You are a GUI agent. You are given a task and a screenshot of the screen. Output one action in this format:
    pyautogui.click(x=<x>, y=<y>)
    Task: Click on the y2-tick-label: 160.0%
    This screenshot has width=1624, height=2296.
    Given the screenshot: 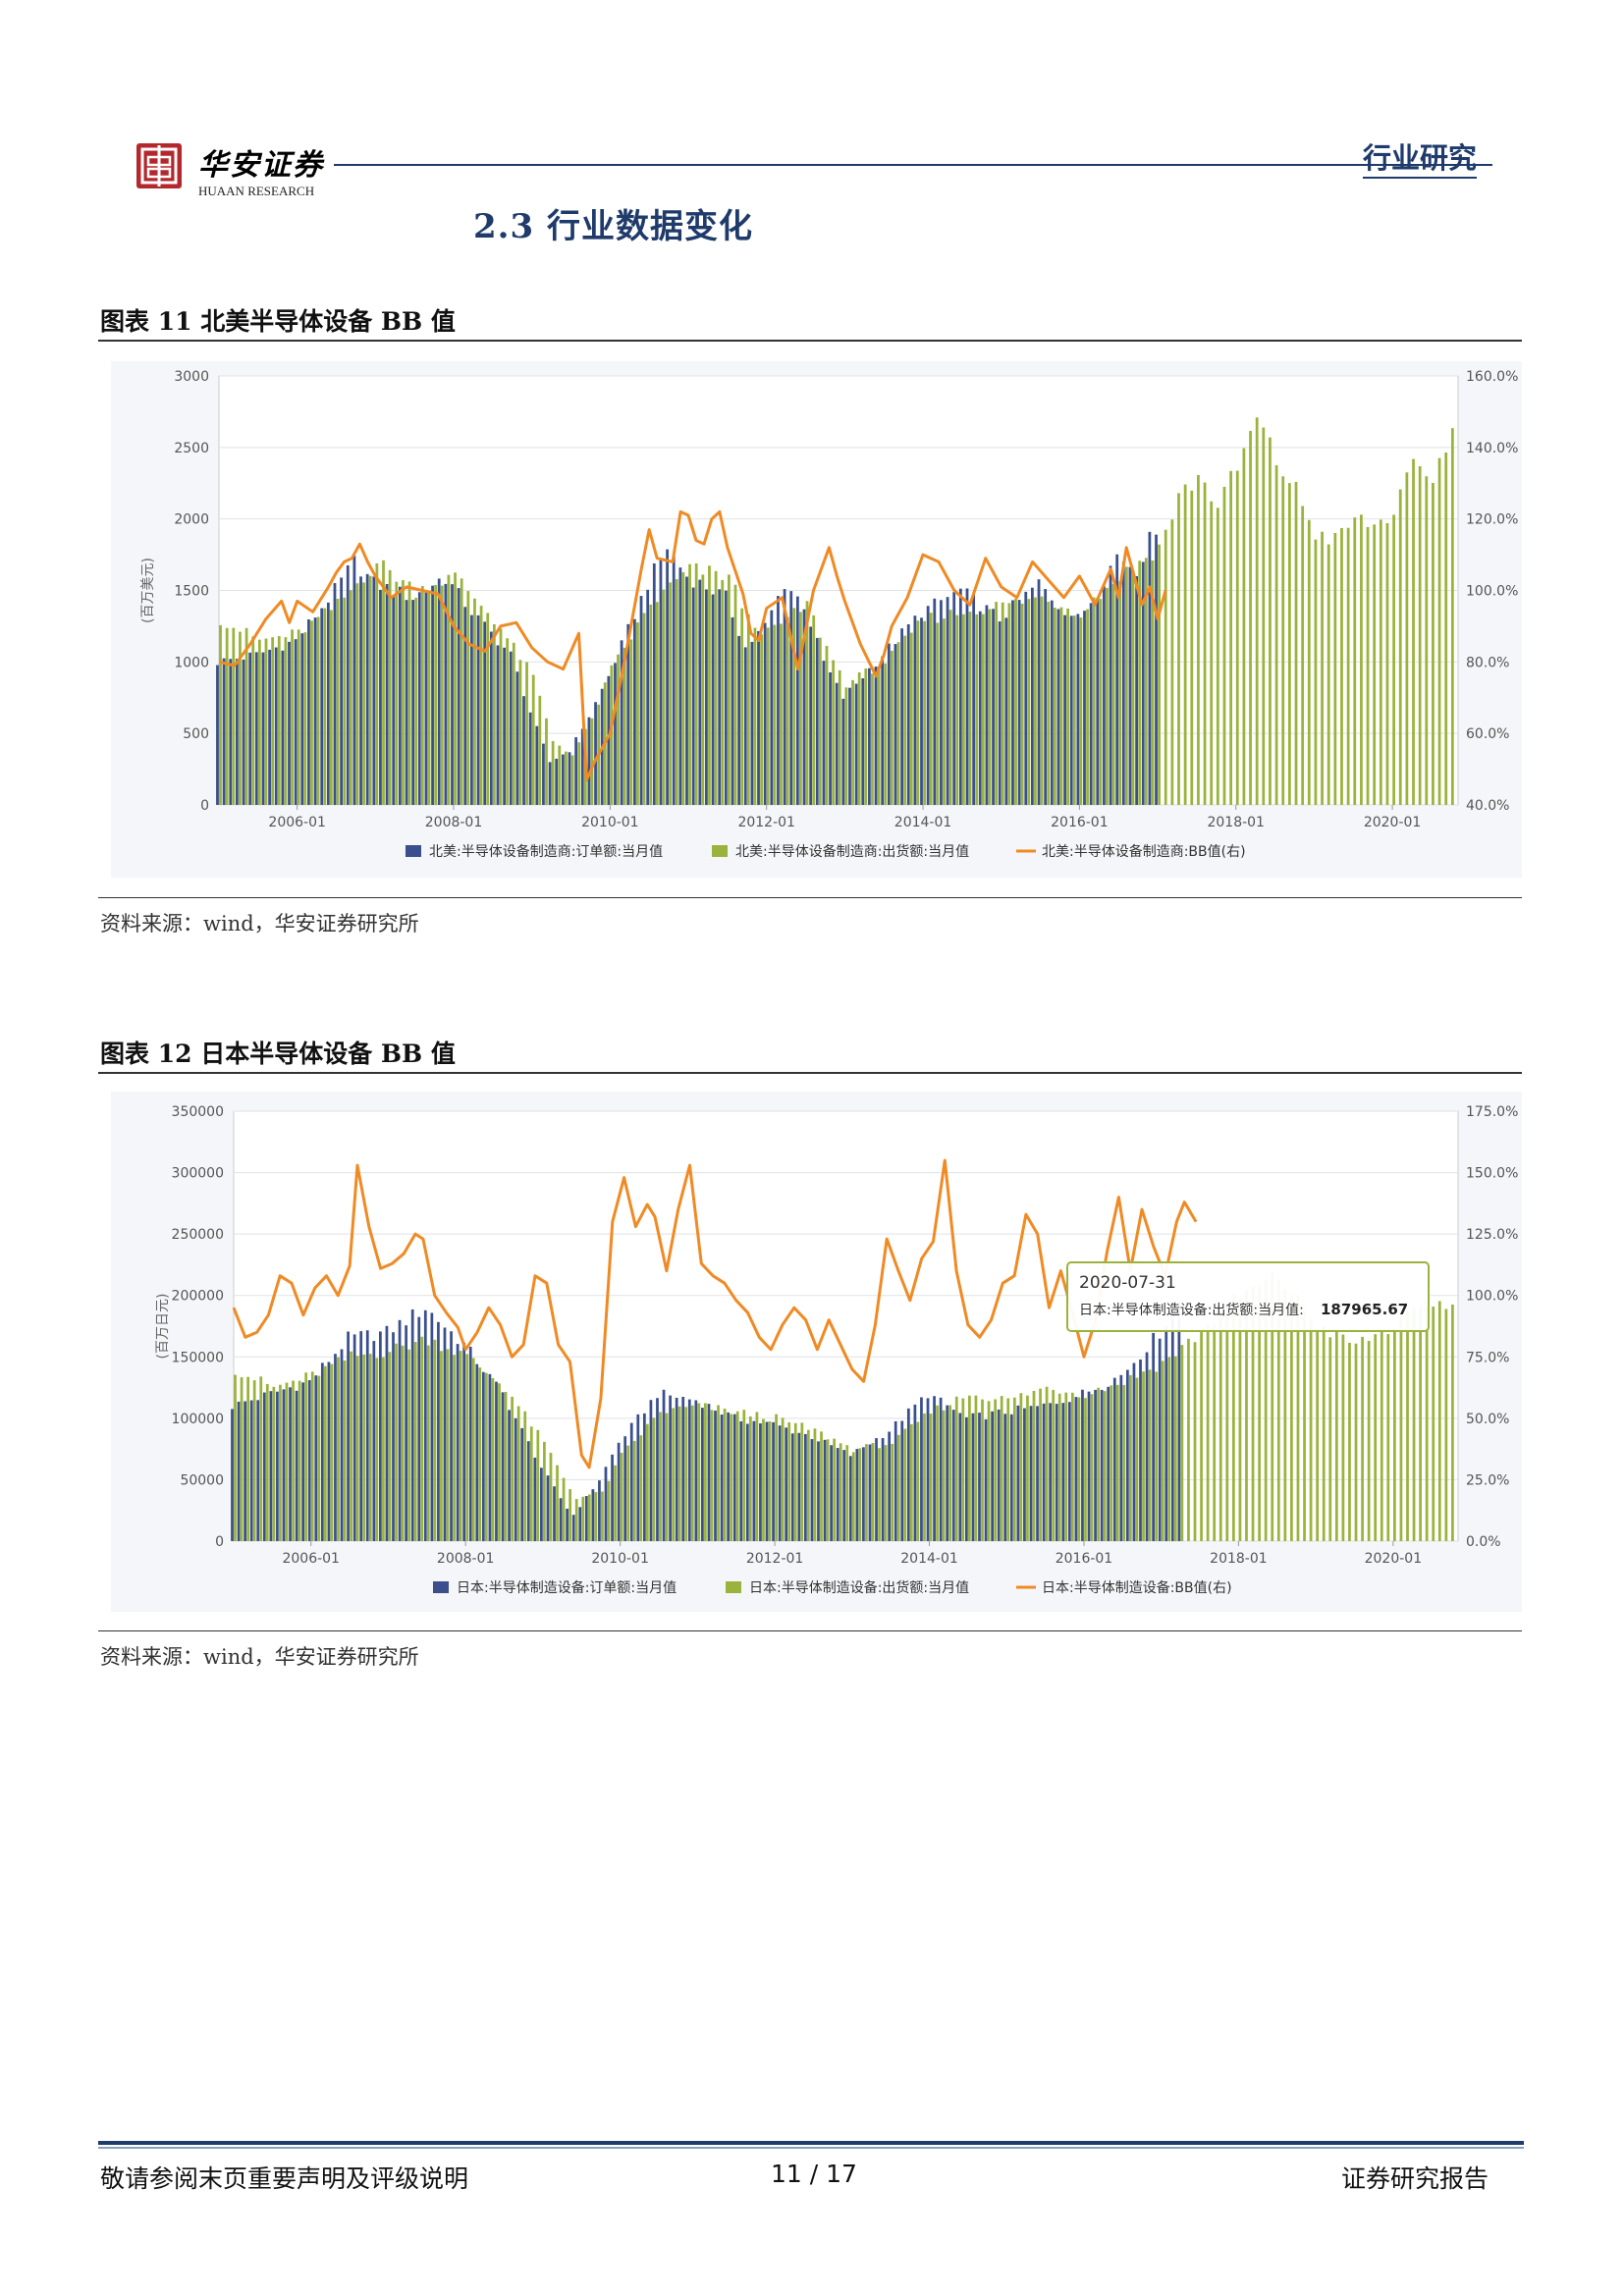 What is the action you would take?
    pyautogui.click(x=1492, y=377)
    